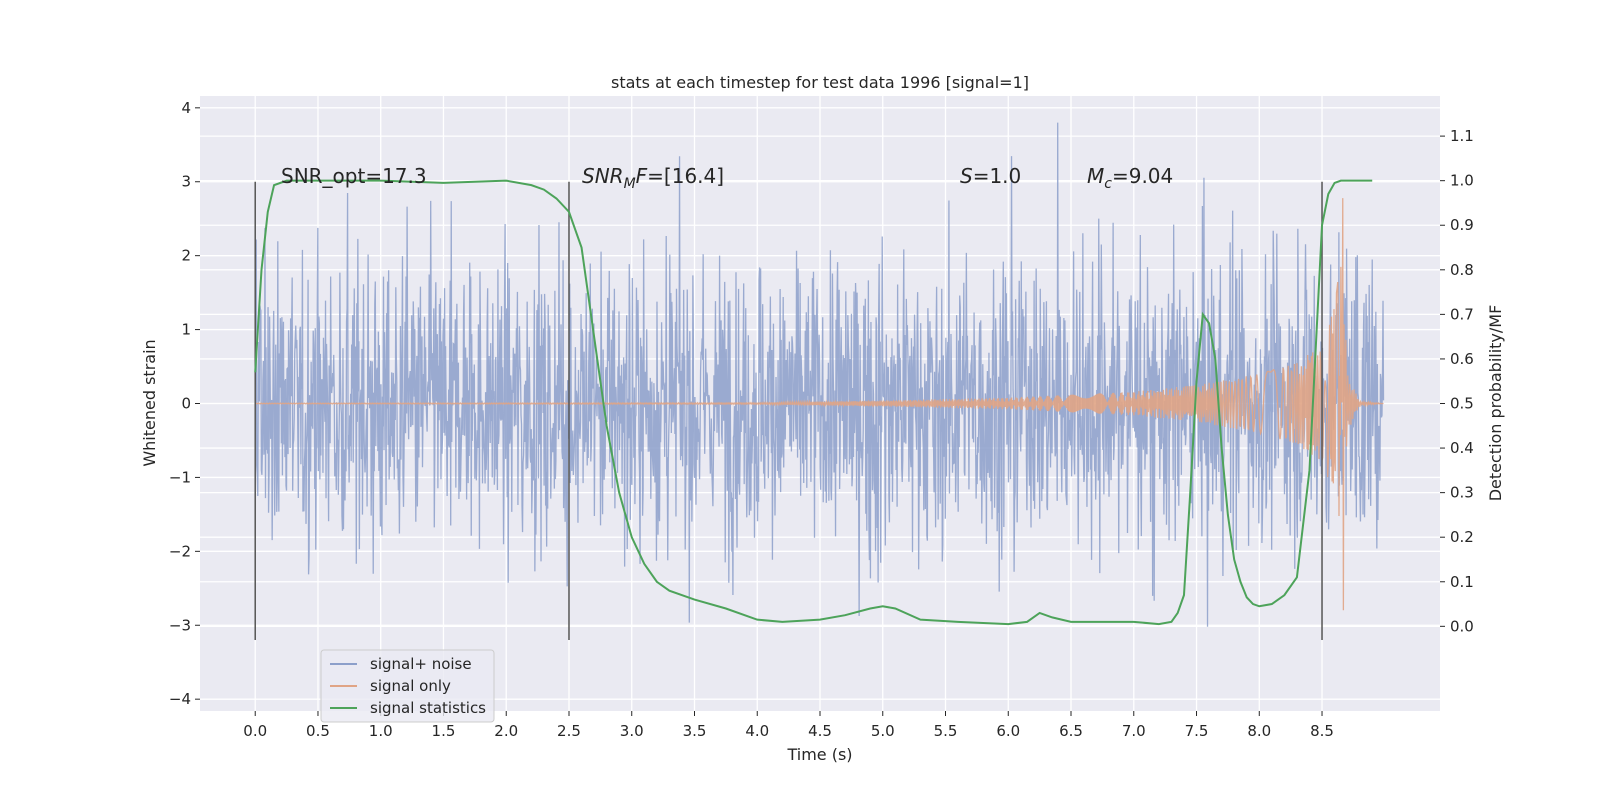 The height and width of the screenshot is (800, 1600). Describe the element at coordinates (186, 108) in the screenshot. I see `y-tick-label-0: 4` at that location.